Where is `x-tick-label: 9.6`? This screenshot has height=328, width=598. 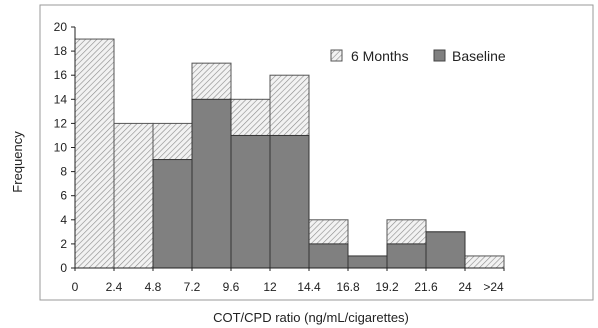
x-tick-label: 9.6 is located at coordinates (231, 287).